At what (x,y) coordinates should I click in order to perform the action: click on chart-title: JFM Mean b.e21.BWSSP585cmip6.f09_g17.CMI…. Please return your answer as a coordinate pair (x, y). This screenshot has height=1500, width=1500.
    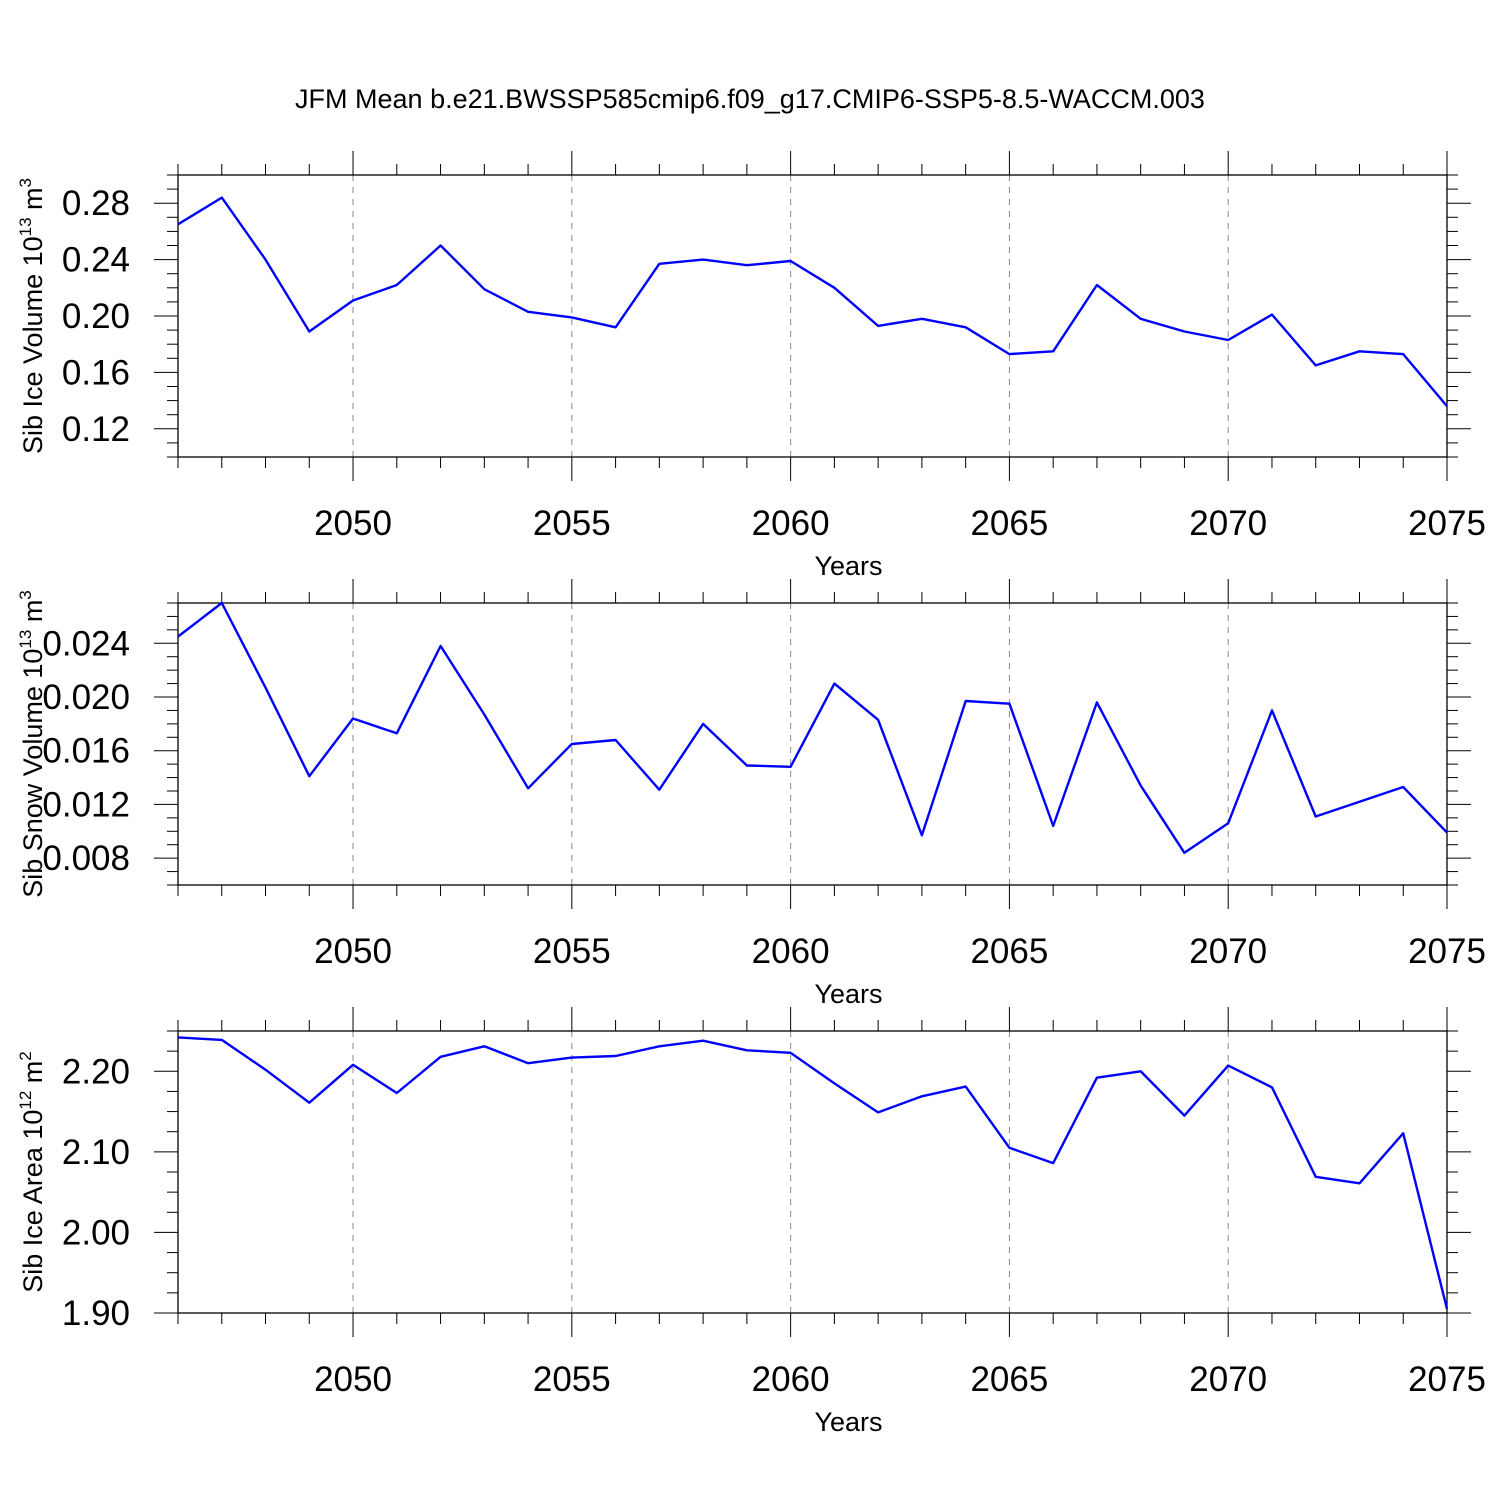
    Looking at the image, I should click on (750, 99).